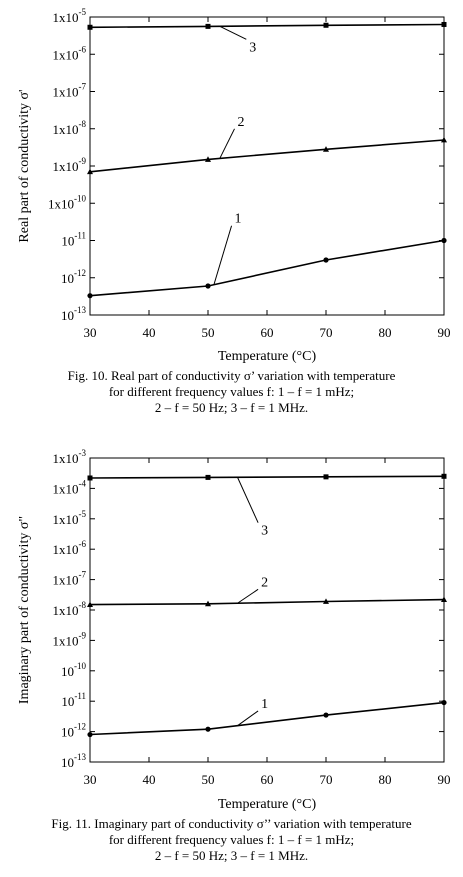  I want to click on y-tick-label: 1x10⁻³, so click(70, 457).